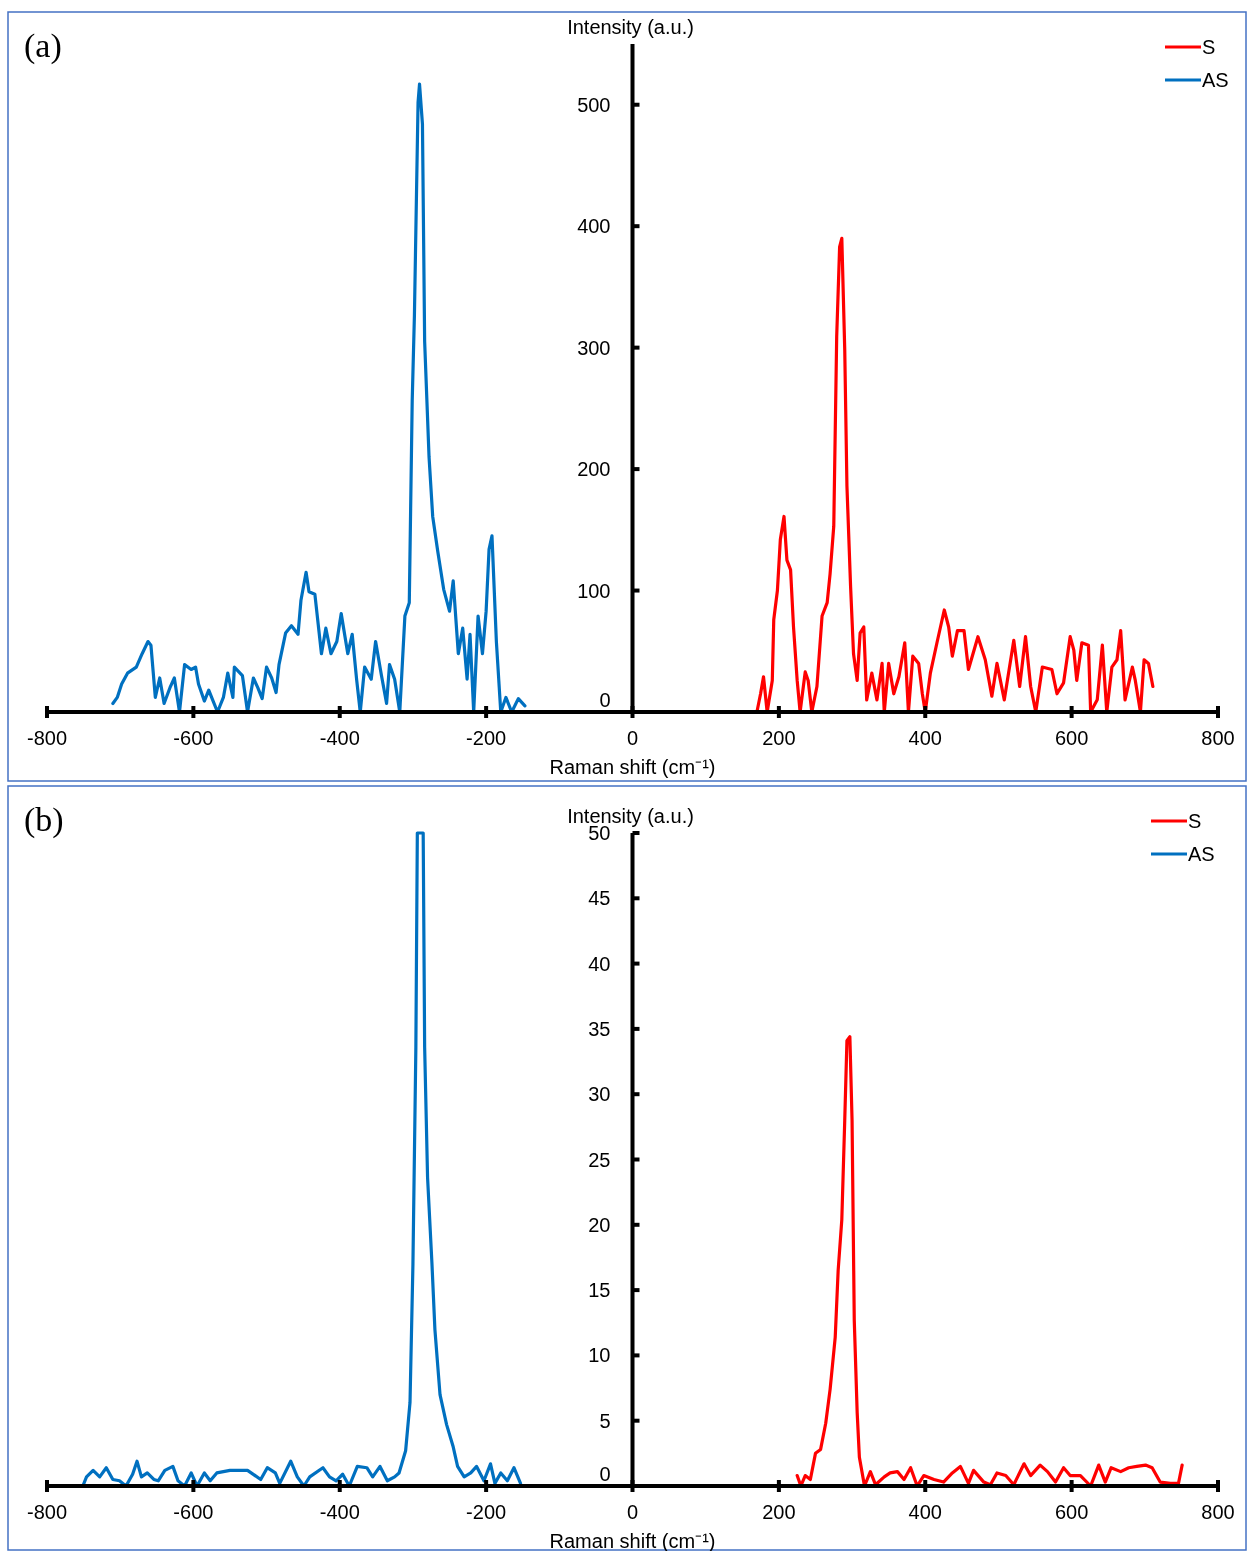 Image resolution: width=1247 pixels, height=1551 pixels. What do you see at coordinates (43, 46) in the screenshot?
I see `chart-title: (a)` at bounding box center [43, 46].